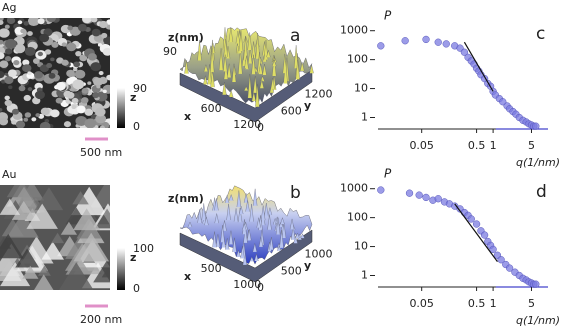 The height and width of the screenshot is (329, 567). I want to click on surface-label: a, so click(295, 36).